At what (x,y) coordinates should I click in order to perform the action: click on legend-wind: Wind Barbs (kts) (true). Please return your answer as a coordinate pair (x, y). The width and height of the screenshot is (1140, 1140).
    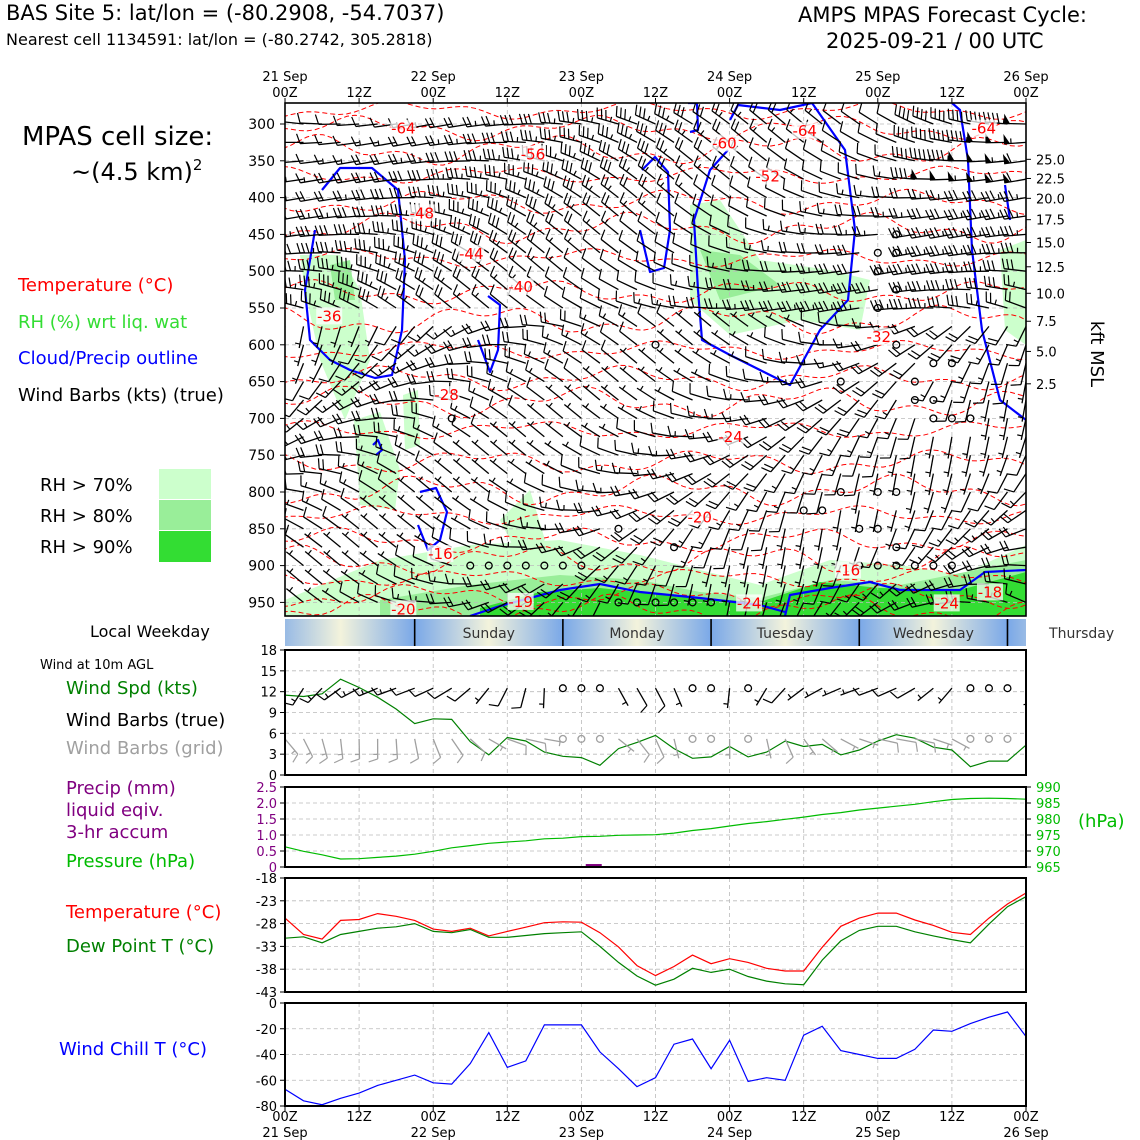
    Looking at the image, I should click on (121, 395).